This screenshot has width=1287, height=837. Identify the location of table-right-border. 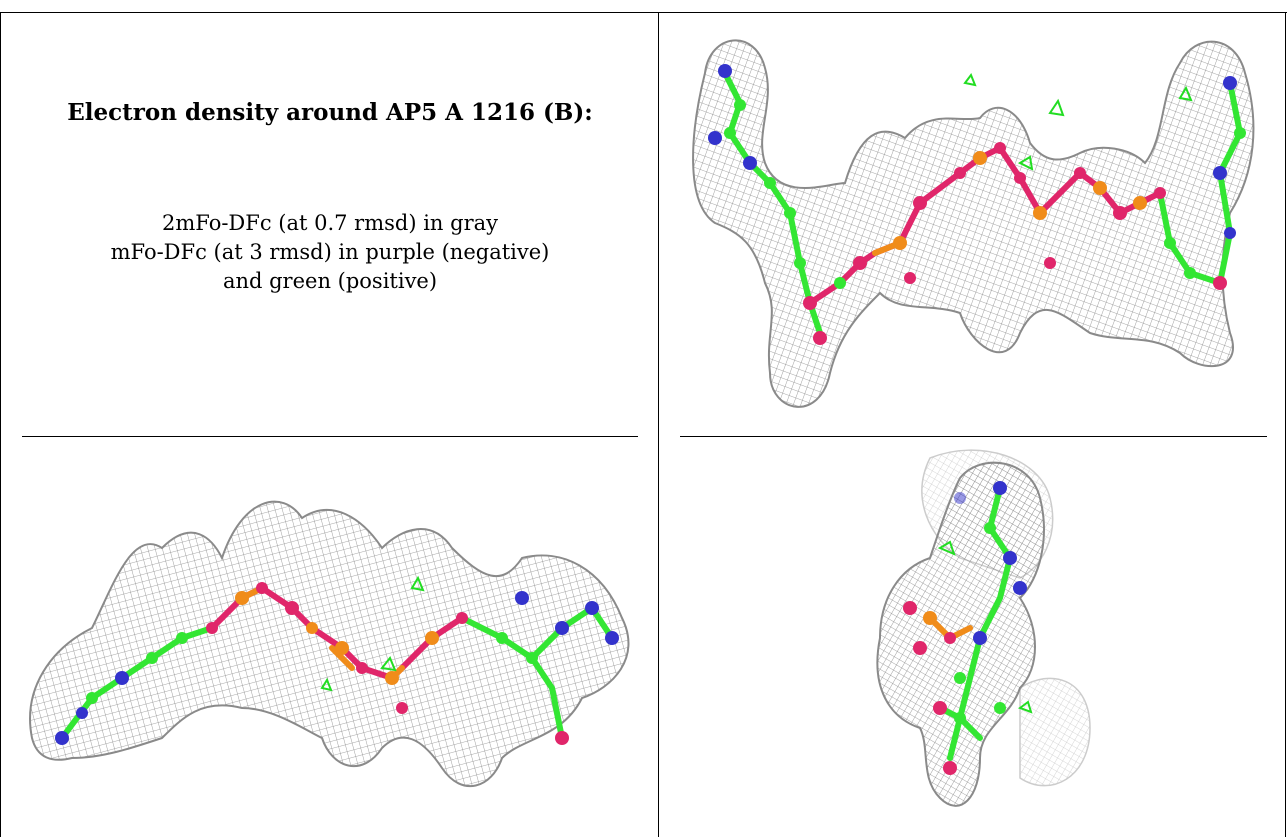
(1285, 424).